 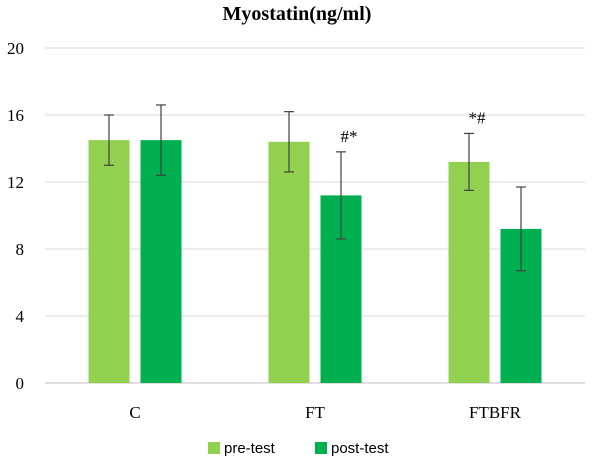 What do you see at coordinates (15, 48) in the screenshot?
I see `y-tick-label: 20` at bounding box center [15, 48].